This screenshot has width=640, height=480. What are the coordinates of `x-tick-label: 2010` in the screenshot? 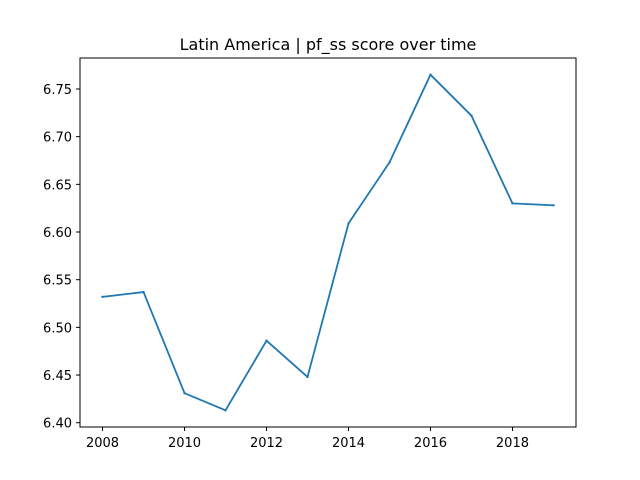 It's located at (184, 443).